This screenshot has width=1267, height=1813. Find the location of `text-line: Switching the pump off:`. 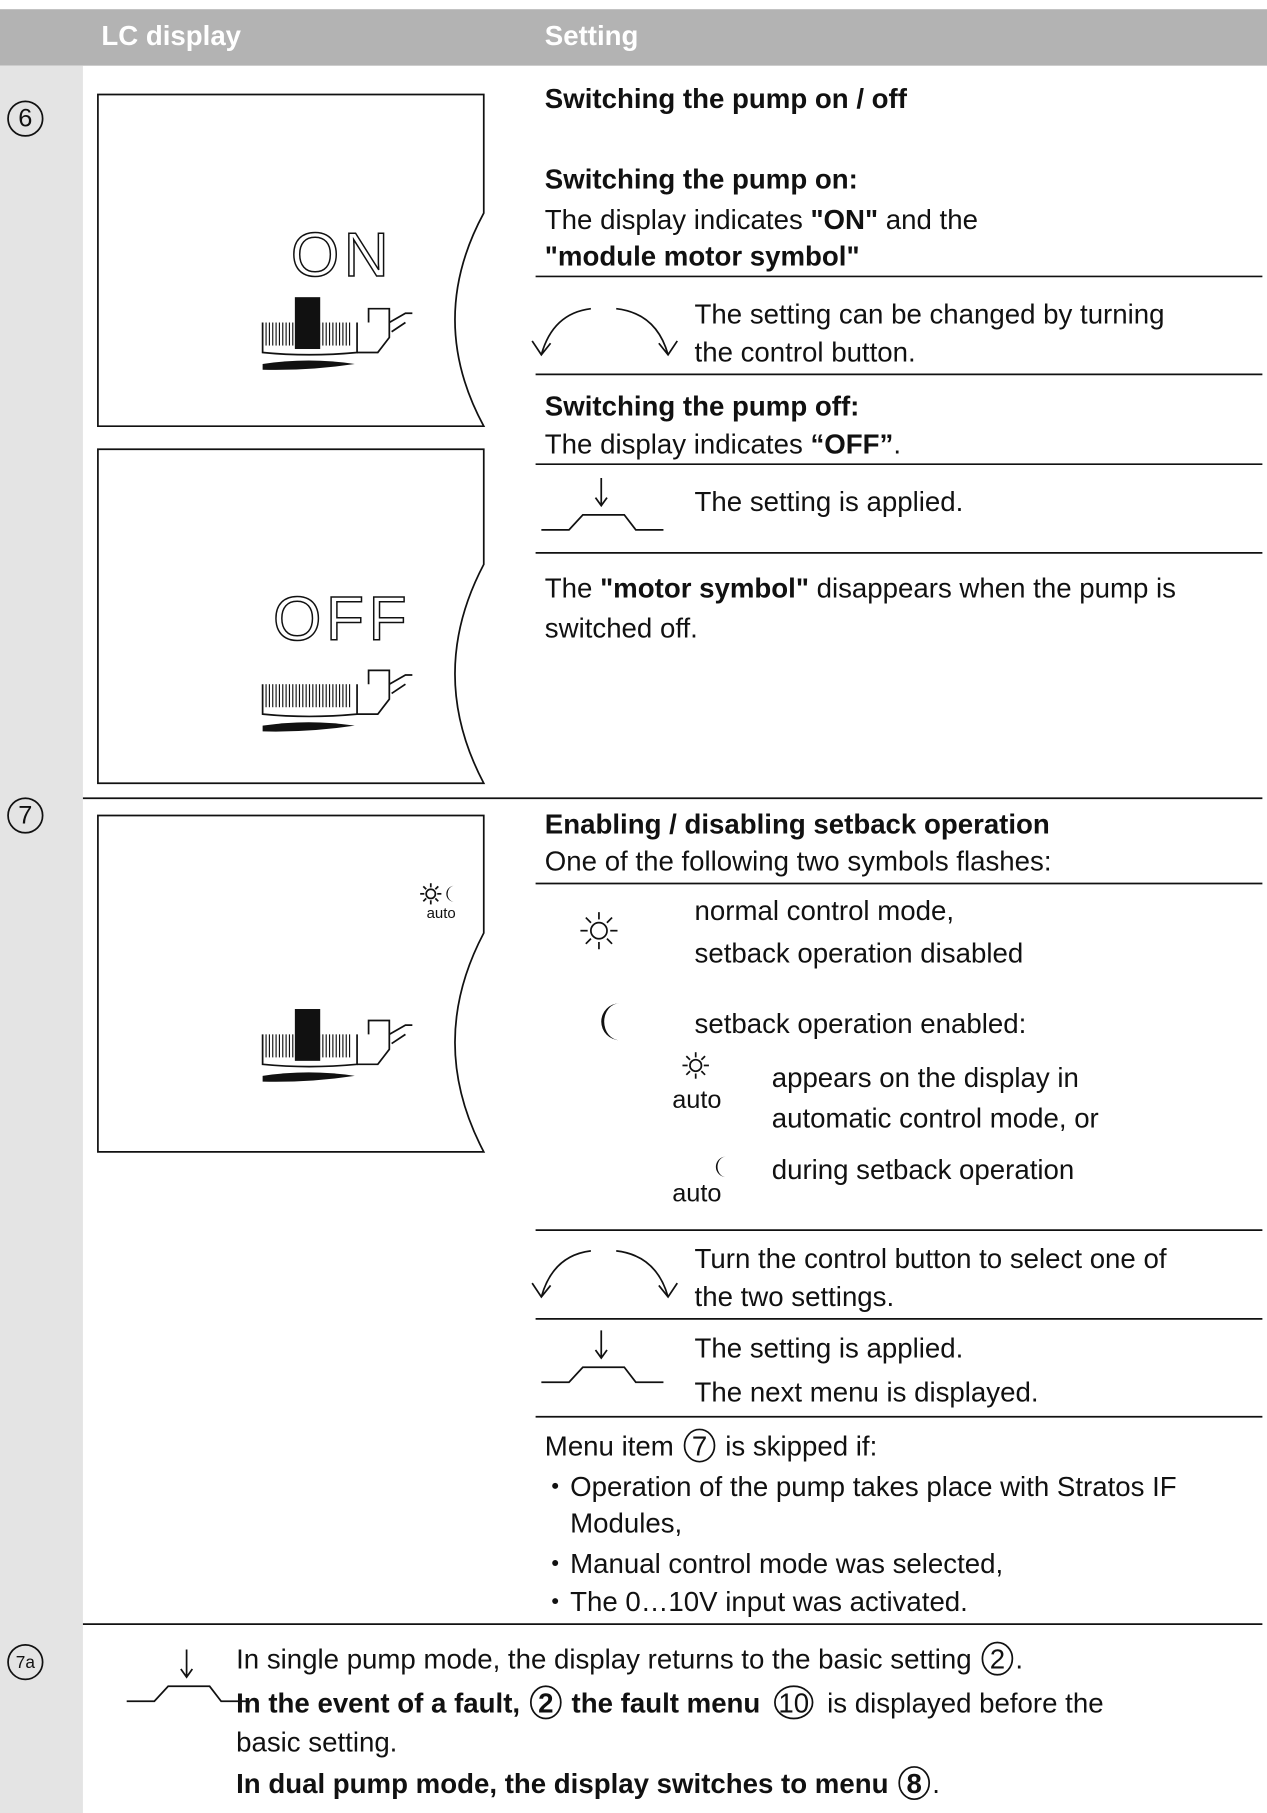

text-line: Switching the pump off: is located at coordinates (702, 405).